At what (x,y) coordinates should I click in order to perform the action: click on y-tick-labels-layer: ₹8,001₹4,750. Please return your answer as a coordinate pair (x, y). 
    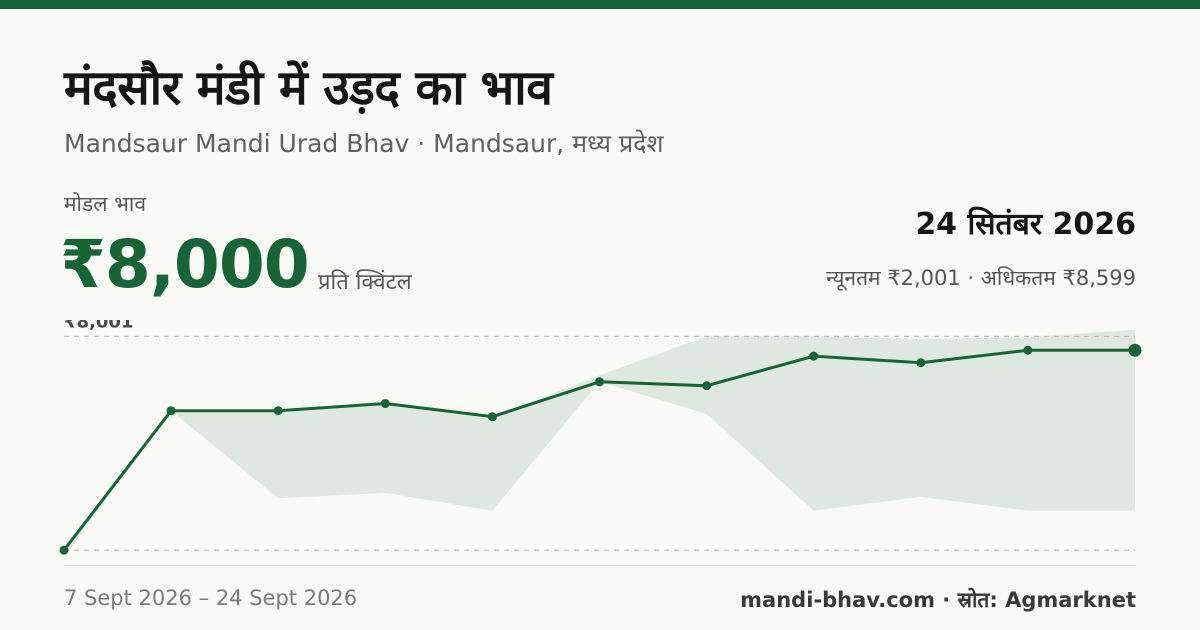
    Looking at the image, I should click on (98, 326).